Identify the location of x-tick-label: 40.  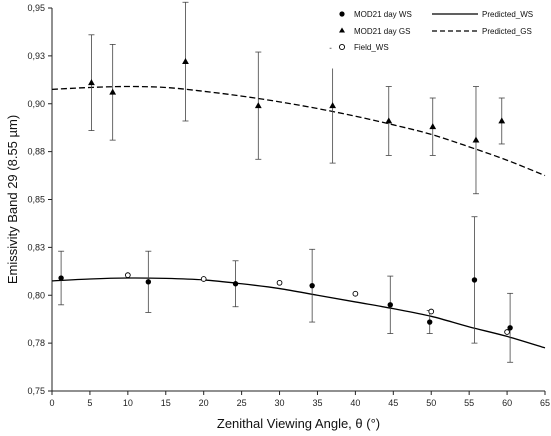
(355, 403).